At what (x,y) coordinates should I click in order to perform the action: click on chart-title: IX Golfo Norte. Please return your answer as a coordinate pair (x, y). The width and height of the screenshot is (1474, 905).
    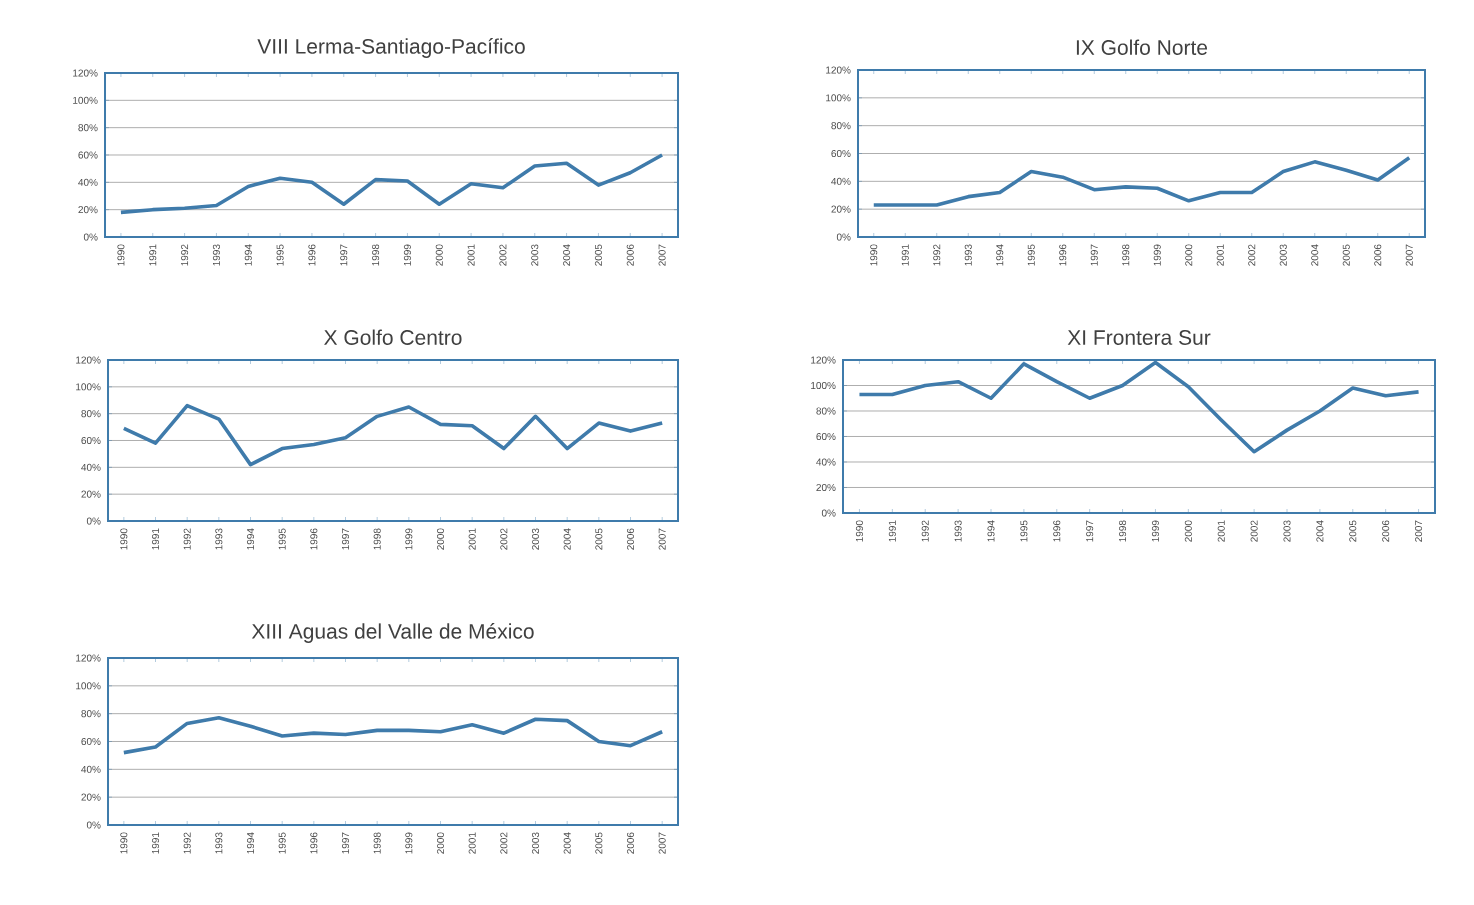
    Looking at the image, I should click on (1142, 47).